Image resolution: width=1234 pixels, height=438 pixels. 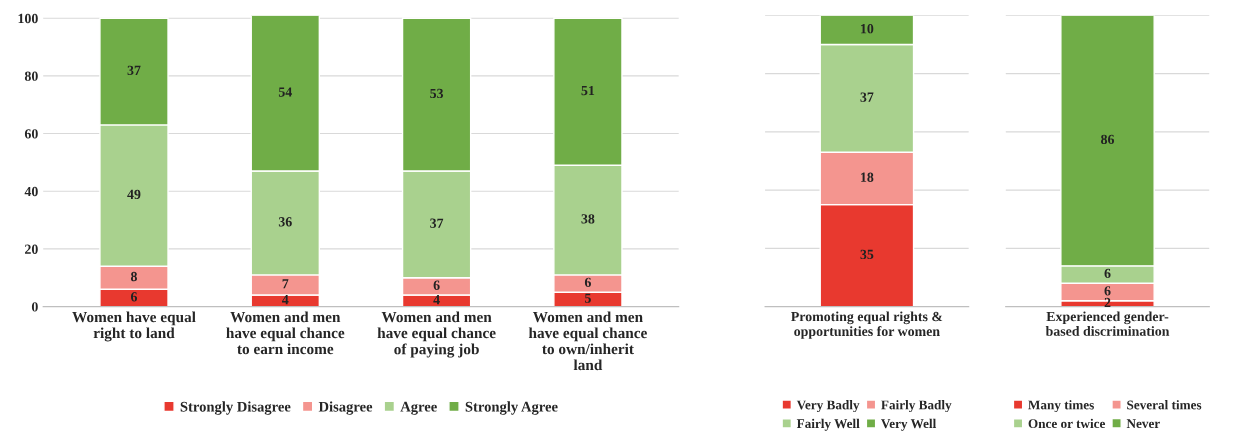 What do you see at coordinates (285, 284) in the screenshot?
I see `data-label: 7` at bounding box center [285, 284].